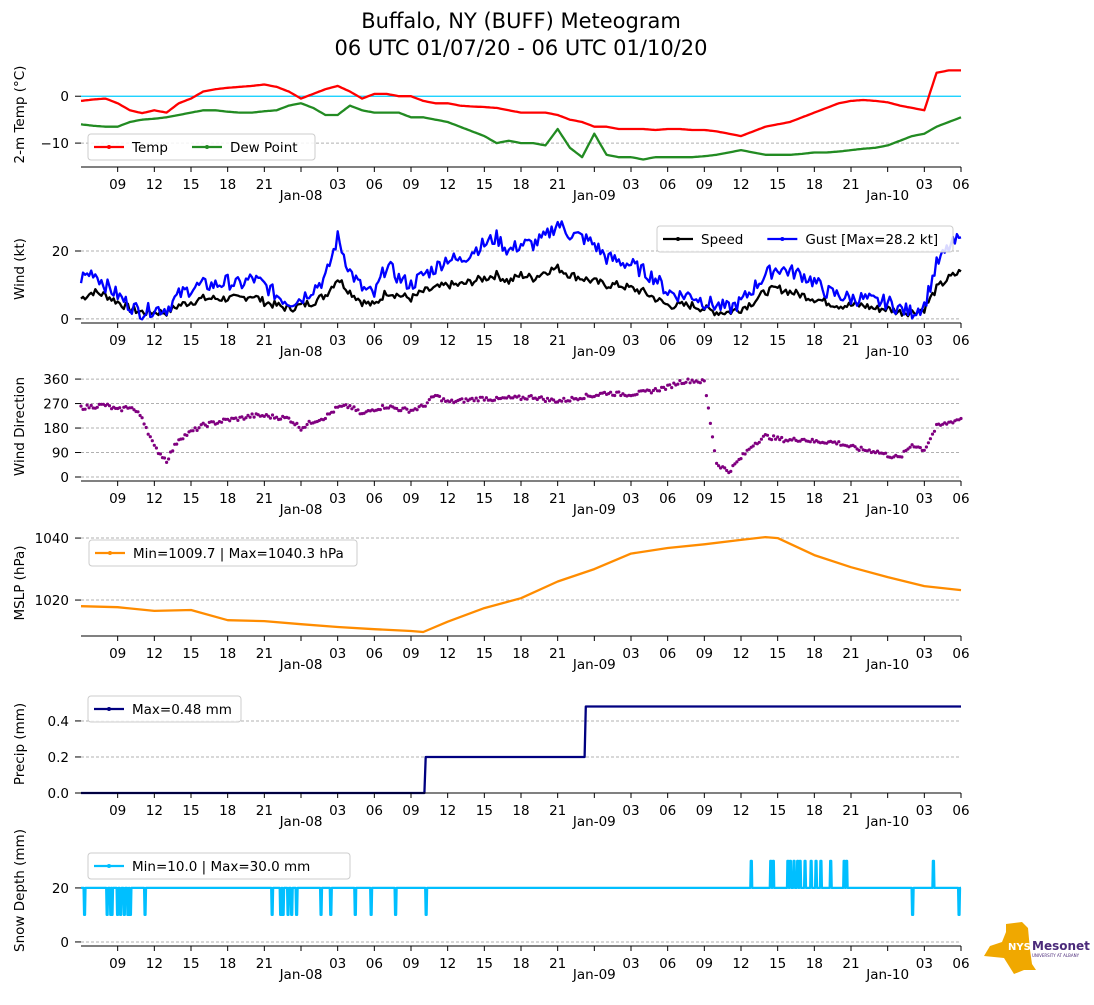 The height and width of the screenshot is (1005, 1094). Describe the element at coordinates (521, 888) in the screenshot. I see `series-line-min-10-0-max-30-0-mm` at that location.